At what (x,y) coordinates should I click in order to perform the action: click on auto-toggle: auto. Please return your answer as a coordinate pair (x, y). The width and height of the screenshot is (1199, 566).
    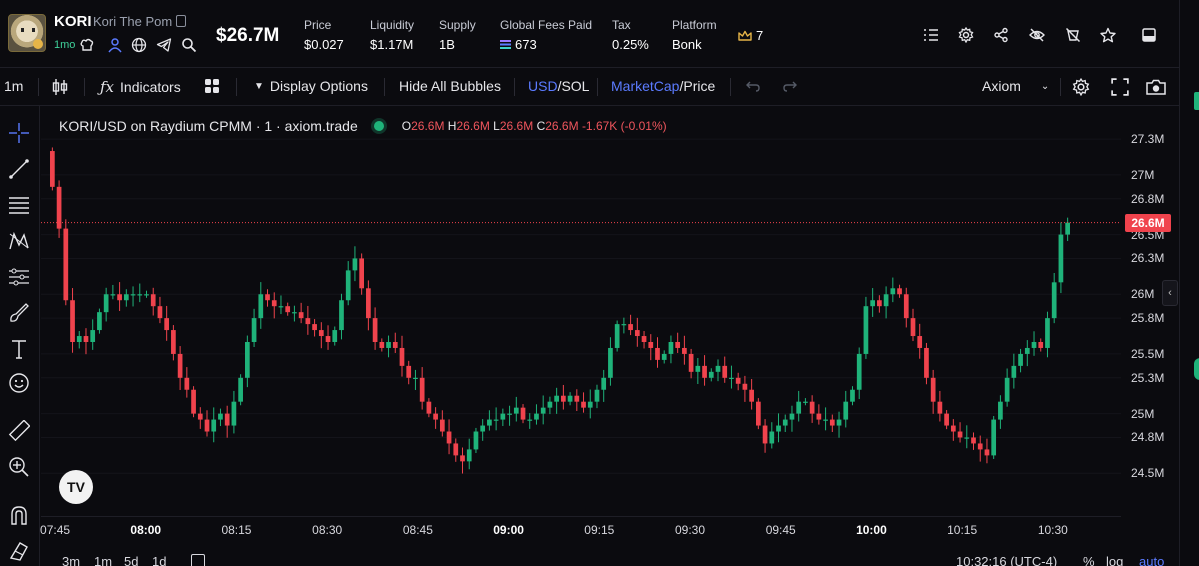
    Looking at the image, I should click on (1152, 560).